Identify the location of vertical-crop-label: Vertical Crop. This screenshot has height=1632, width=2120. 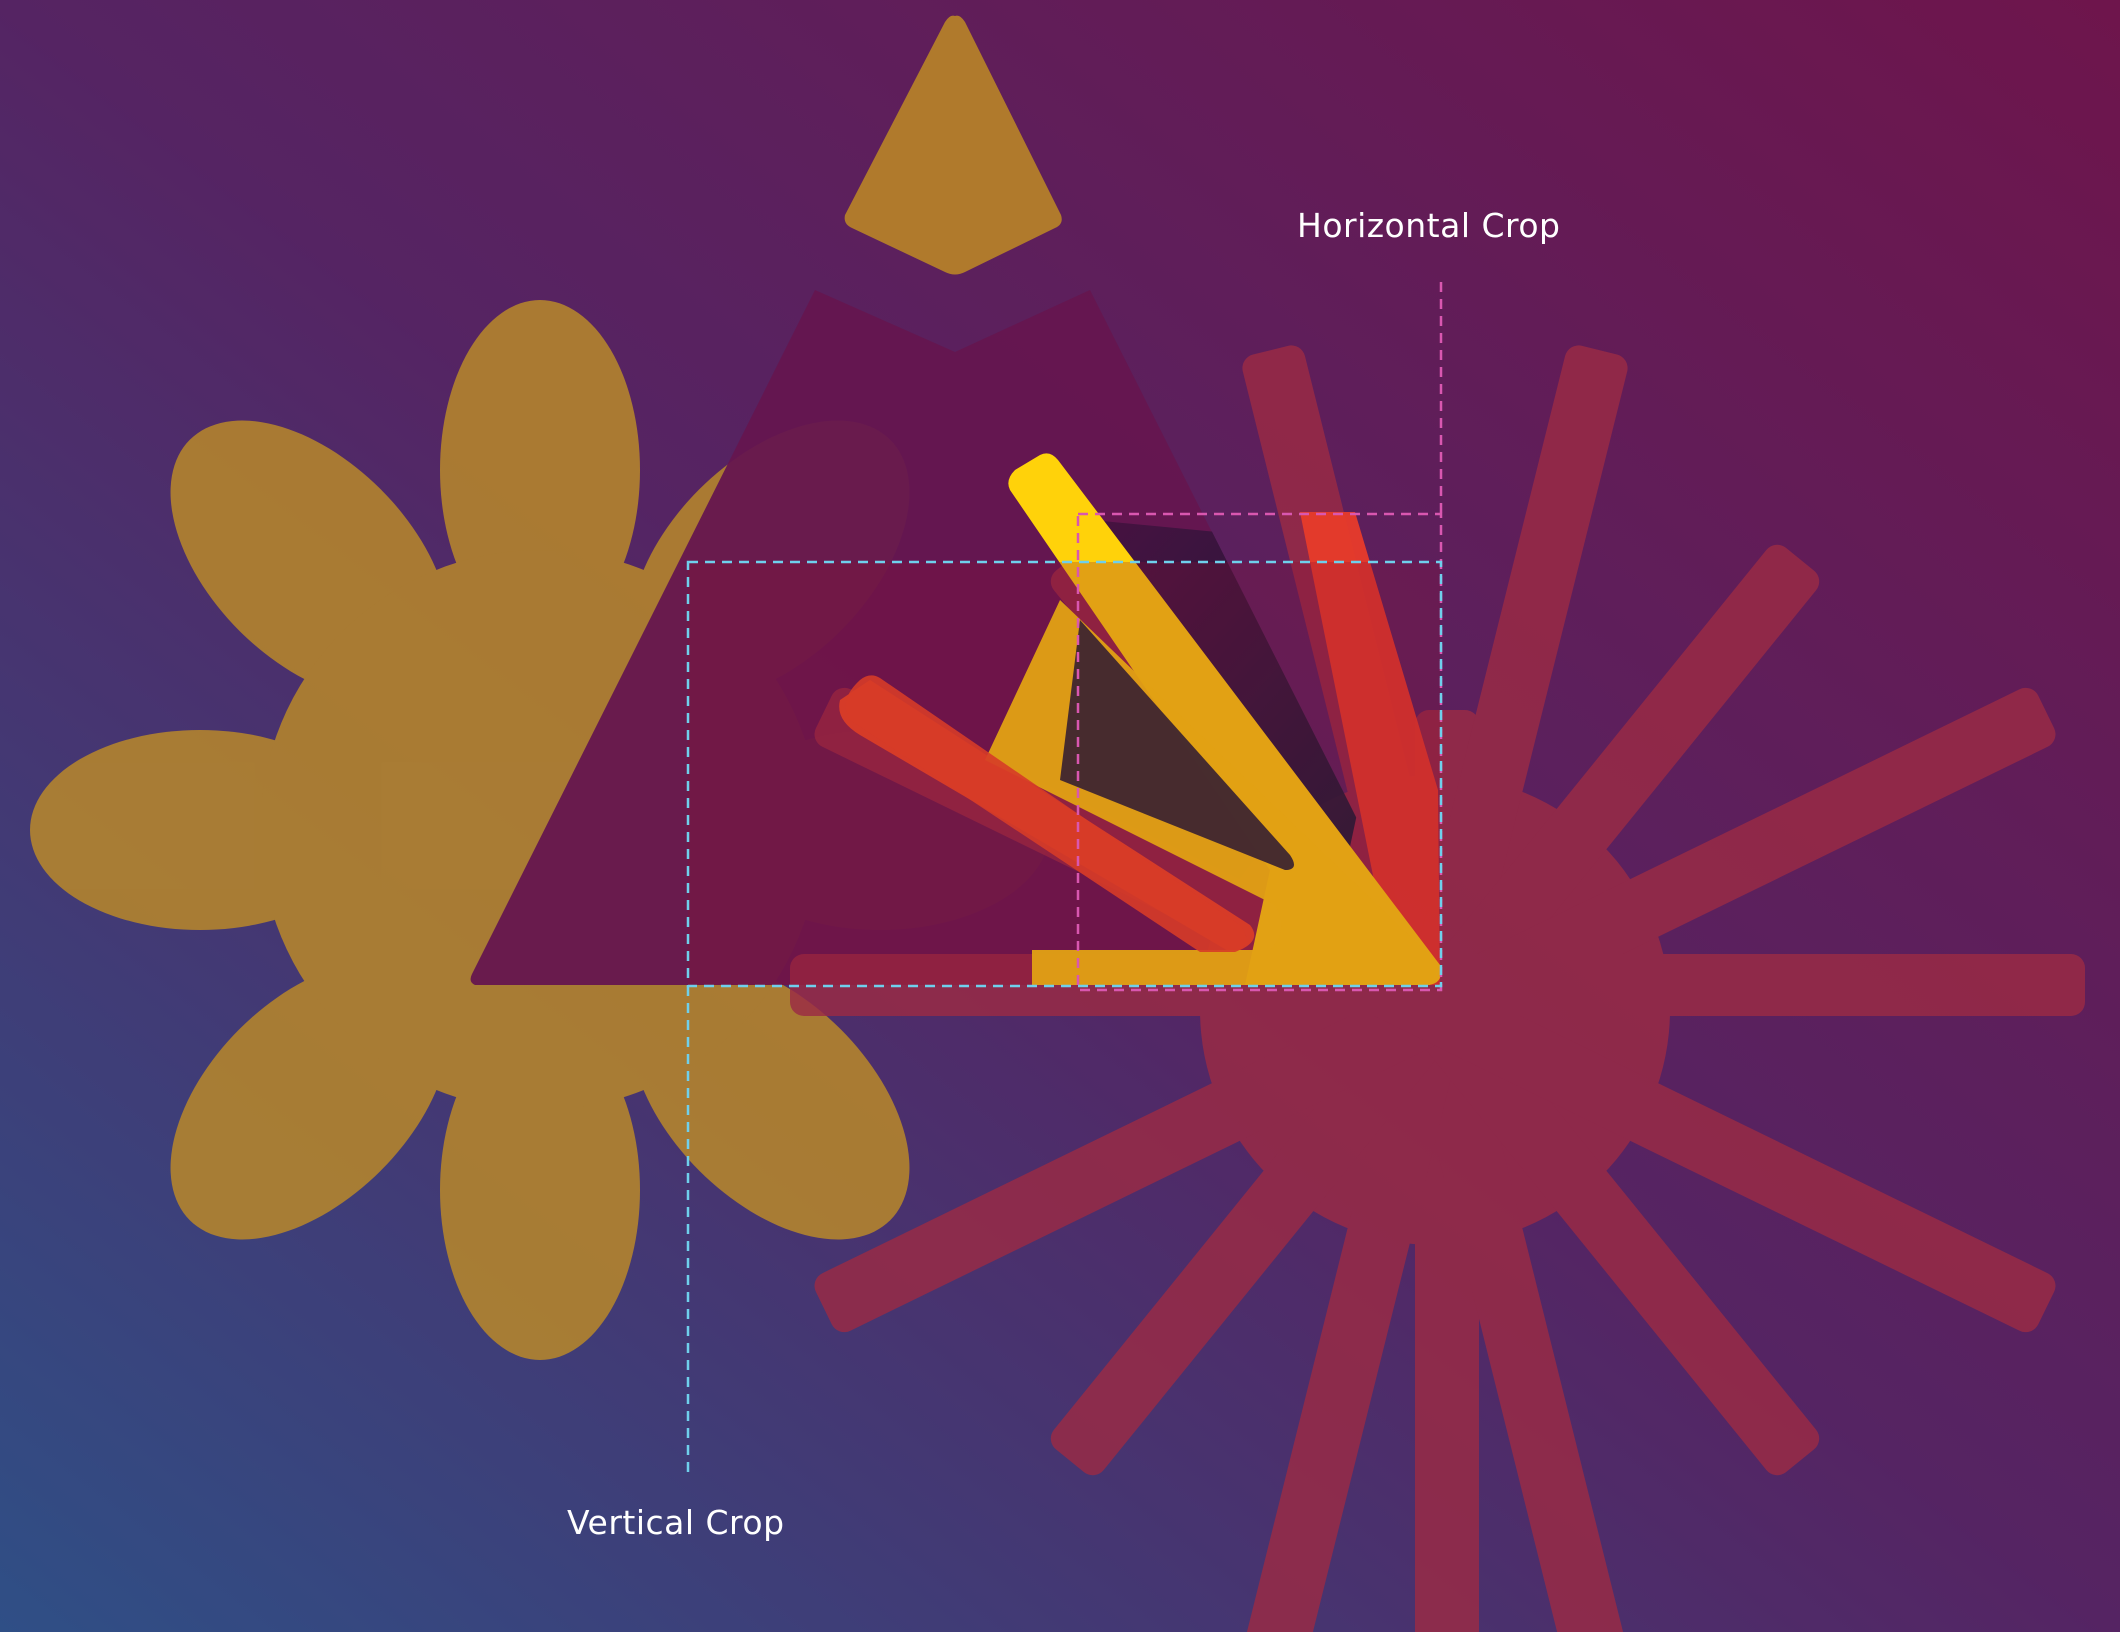
(676, 1522).